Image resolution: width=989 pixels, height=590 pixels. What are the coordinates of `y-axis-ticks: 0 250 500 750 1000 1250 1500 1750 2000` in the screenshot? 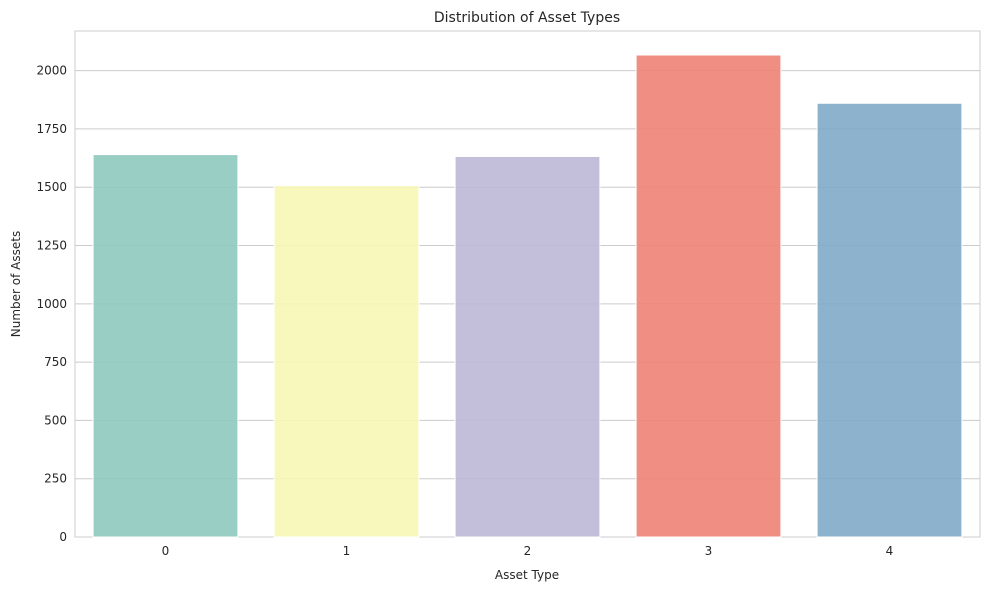 It's located at (51, 304).